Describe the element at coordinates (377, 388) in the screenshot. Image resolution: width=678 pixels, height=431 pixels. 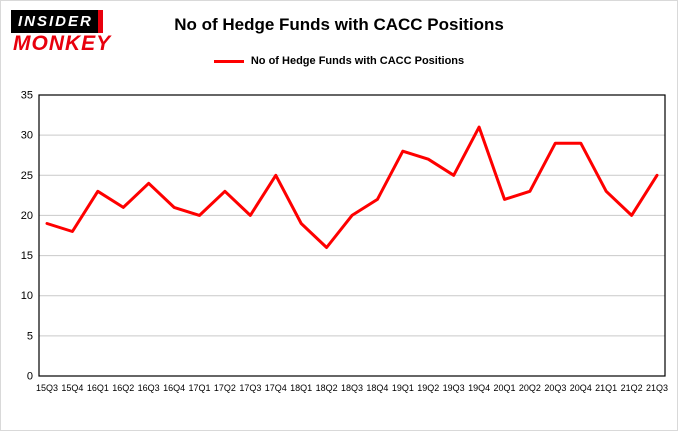
I see `x-tick-label-18Q4: 18Q4` at that location.